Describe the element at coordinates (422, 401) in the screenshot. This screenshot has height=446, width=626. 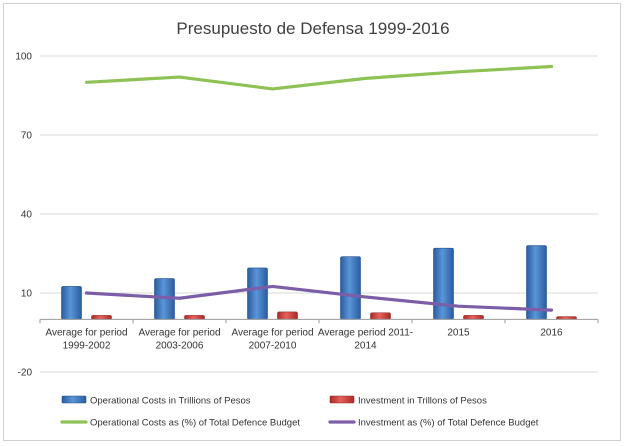
I see `legend-label-1: Investment in Trillons of Pesos` at that location.